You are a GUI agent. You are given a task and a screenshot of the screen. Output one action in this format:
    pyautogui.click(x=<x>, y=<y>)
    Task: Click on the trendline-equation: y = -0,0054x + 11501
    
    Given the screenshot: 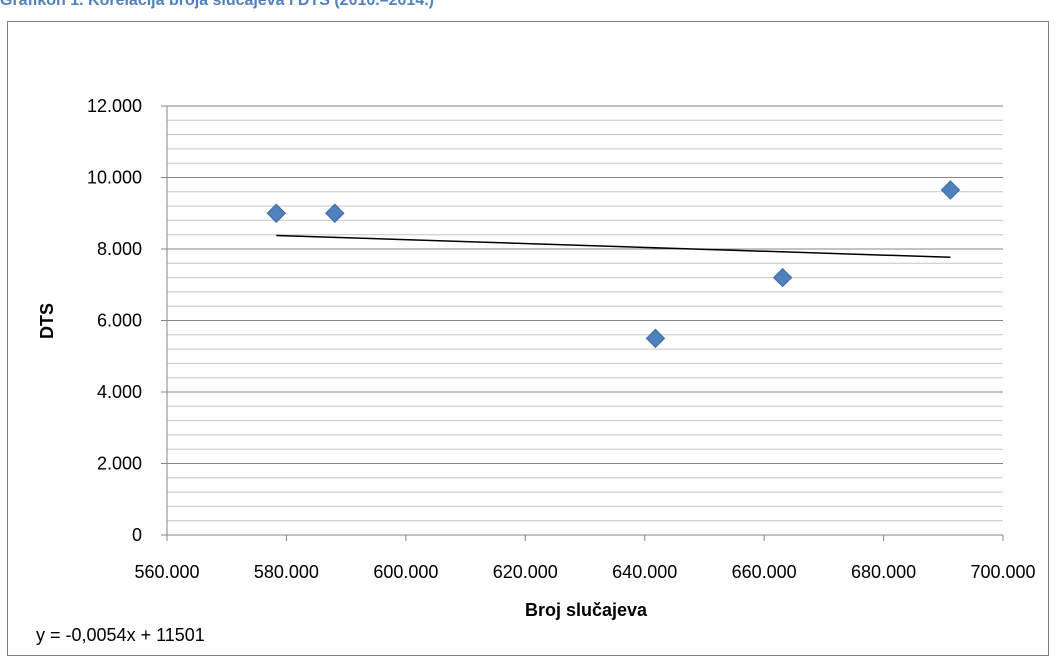 What is the action you would take?
    pyautogui.click(x=120, y=635)
    